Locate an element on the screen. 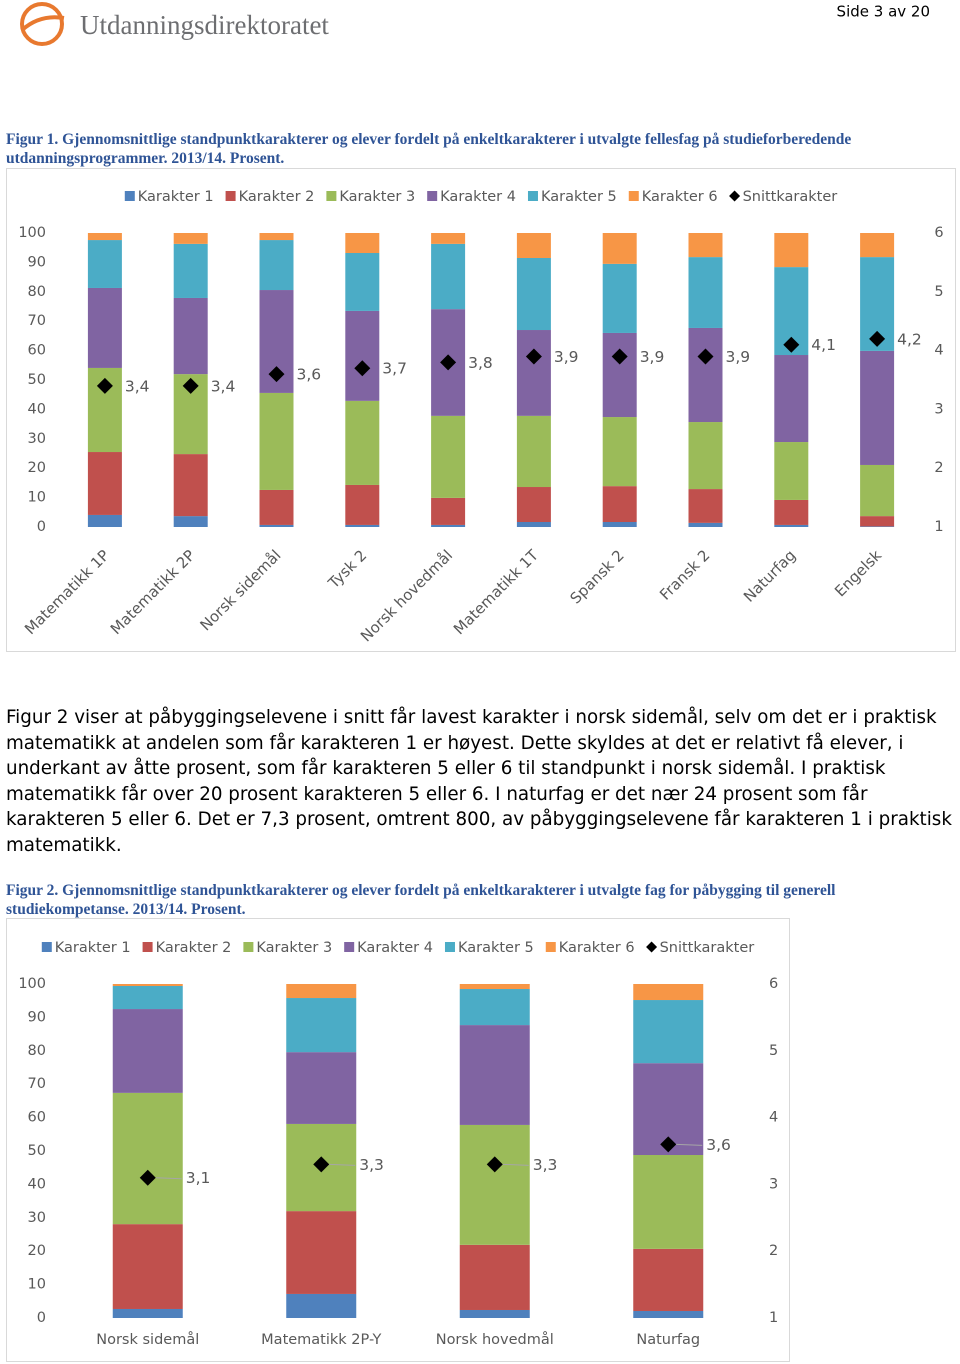 Image resolution: width=960 pixels, height=1364 pixels. legend-label: Karakter 4 is located at coordinates (395, 948).